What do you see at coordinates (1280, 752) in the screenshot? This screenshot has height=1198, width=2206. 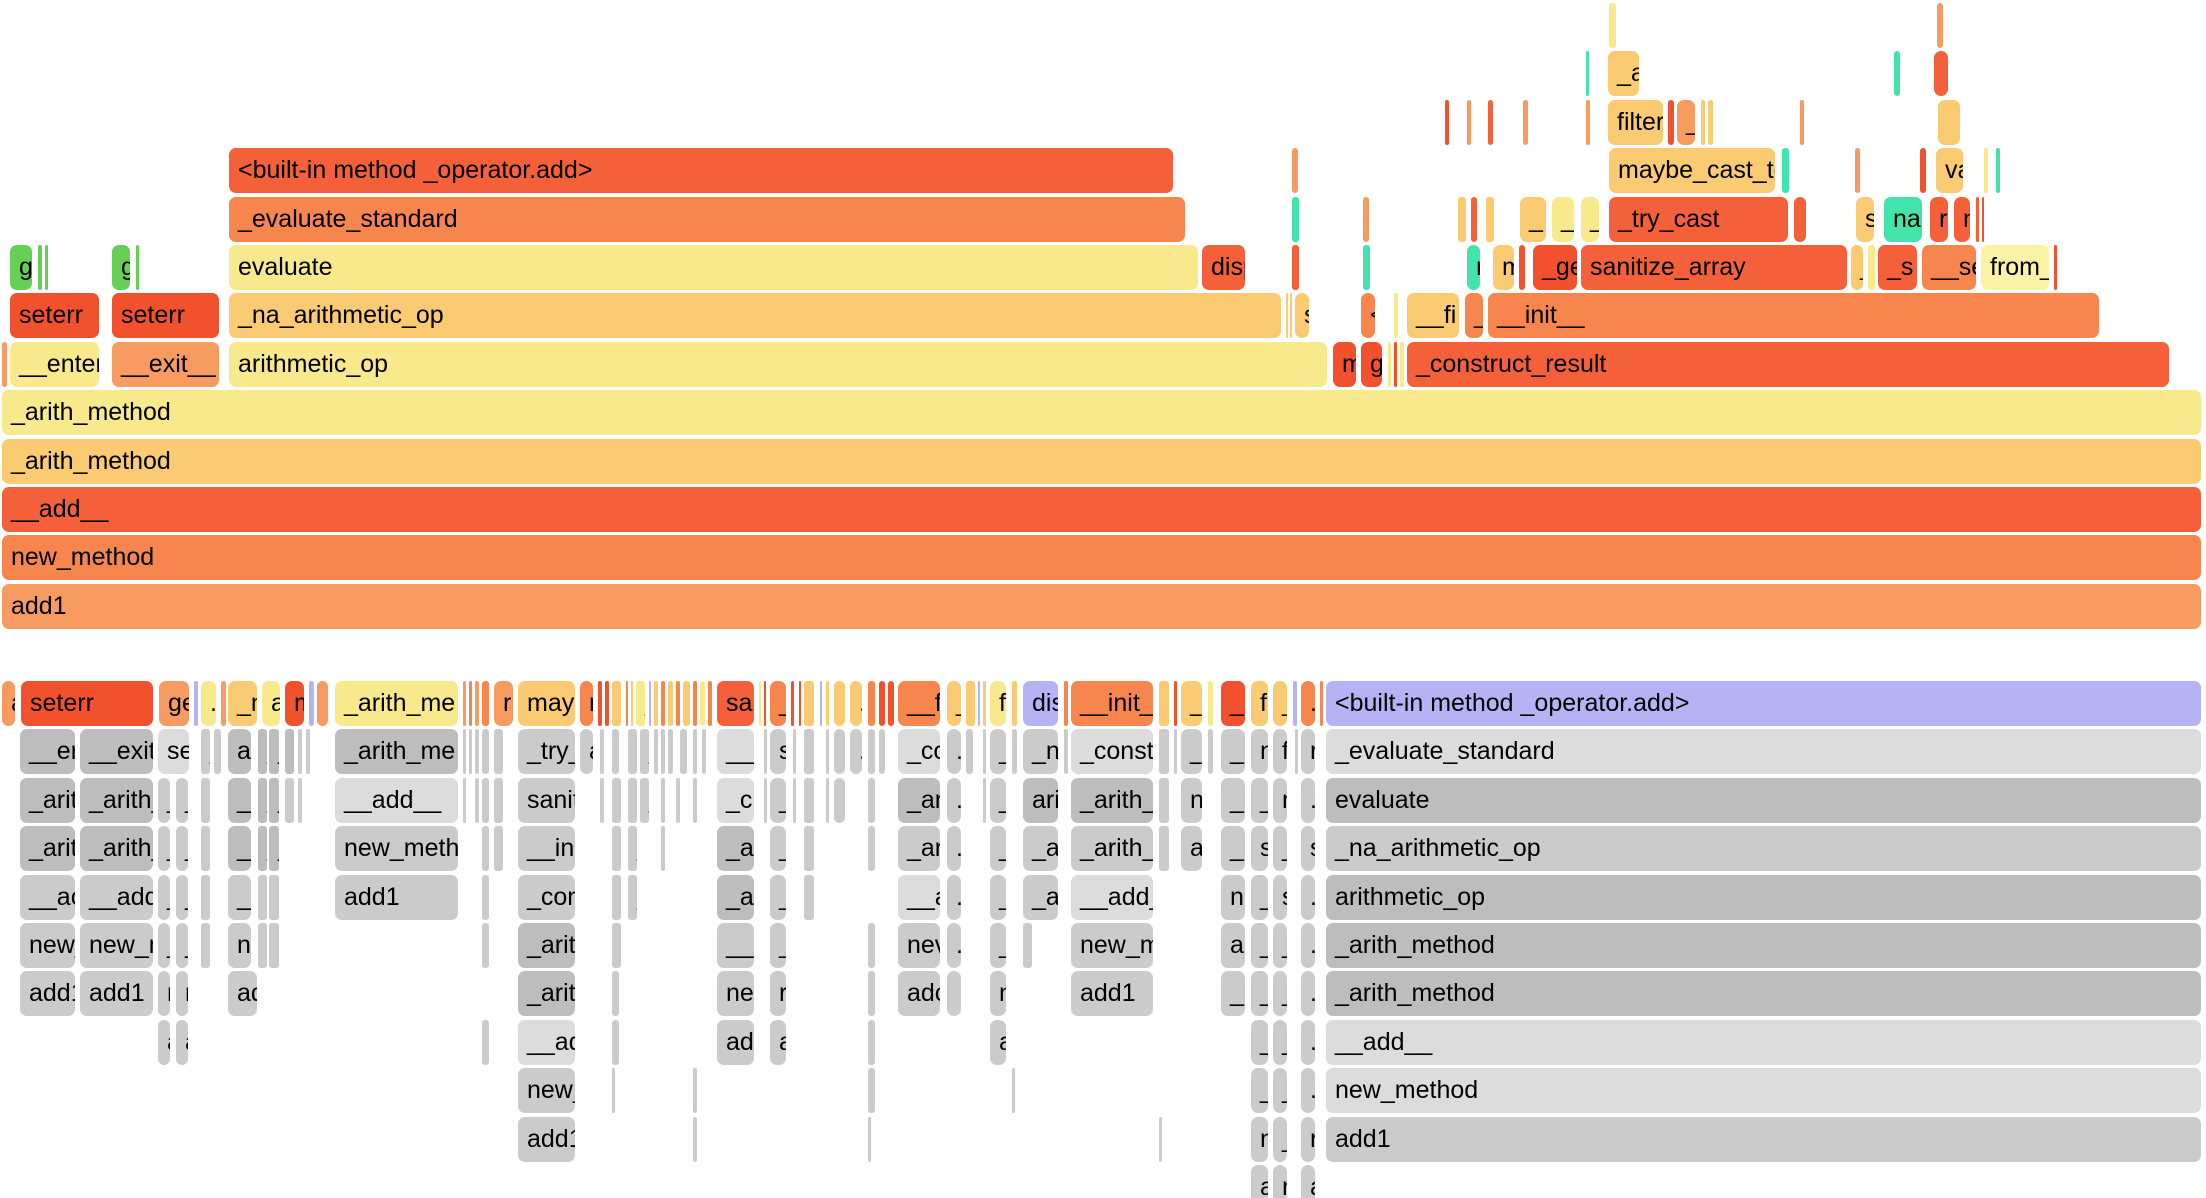 I see `flame-frame: fi` at bounding box center [1280, 752].